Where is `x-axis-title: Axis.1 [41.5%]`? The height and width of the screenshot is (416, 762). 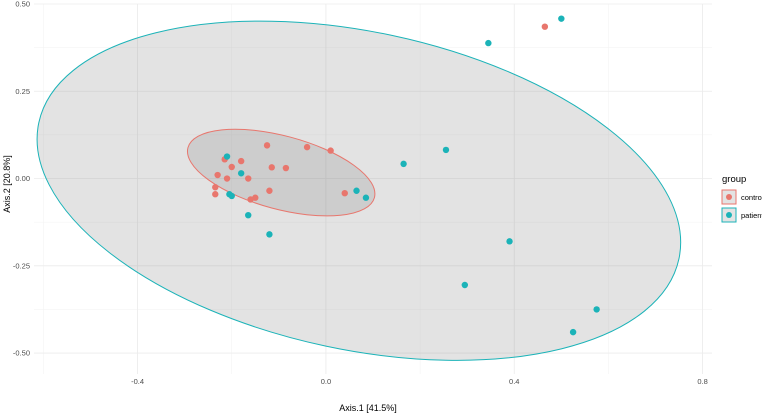 x-axis-title: Axis.1 [41.5%] is located at coordinates (368, 408).